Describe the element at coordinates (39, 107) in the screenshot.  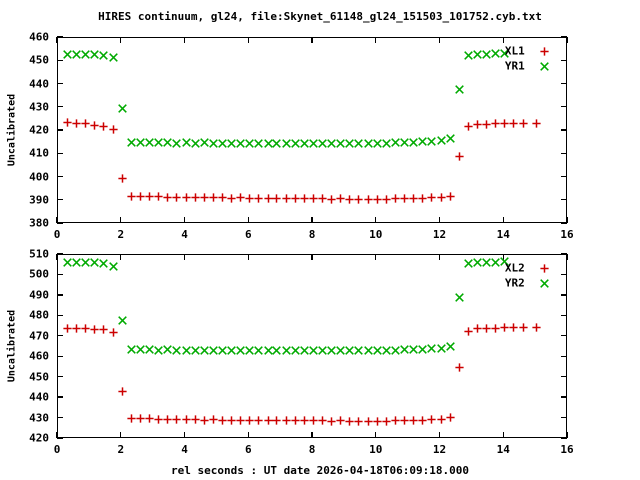
I see `y-tick-label: 430` at that location.